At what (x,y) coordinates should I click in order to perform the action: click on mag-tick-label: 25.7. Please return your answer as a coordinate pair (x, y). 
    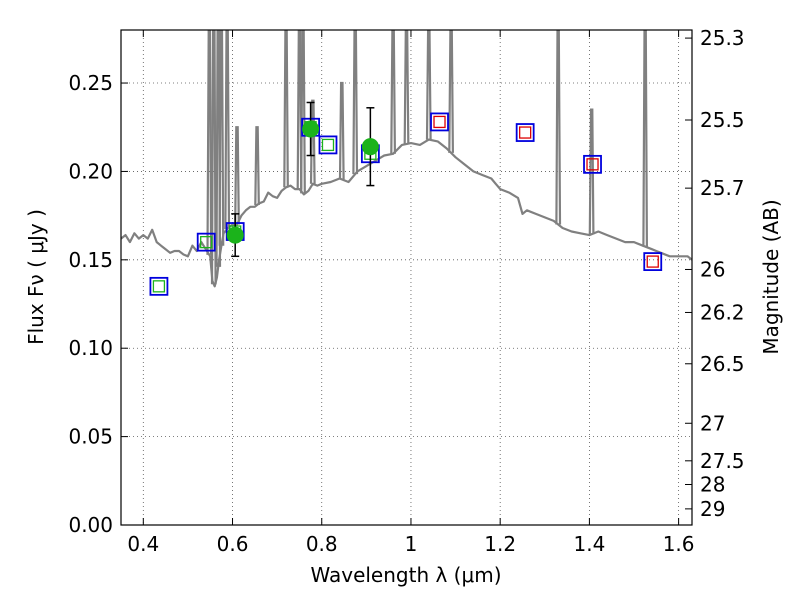
    Looking at the image, I should click on (722, 188).